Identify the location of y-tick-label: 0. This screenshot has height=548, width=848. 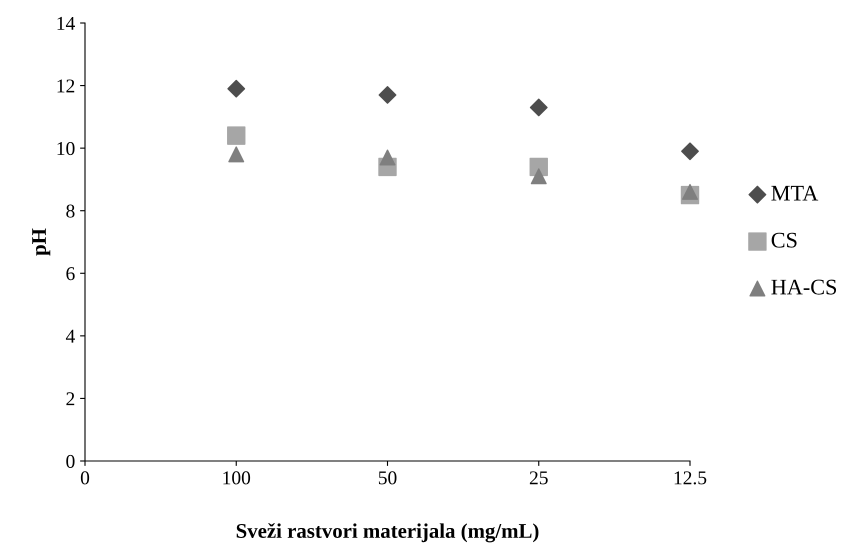
(70, 461).